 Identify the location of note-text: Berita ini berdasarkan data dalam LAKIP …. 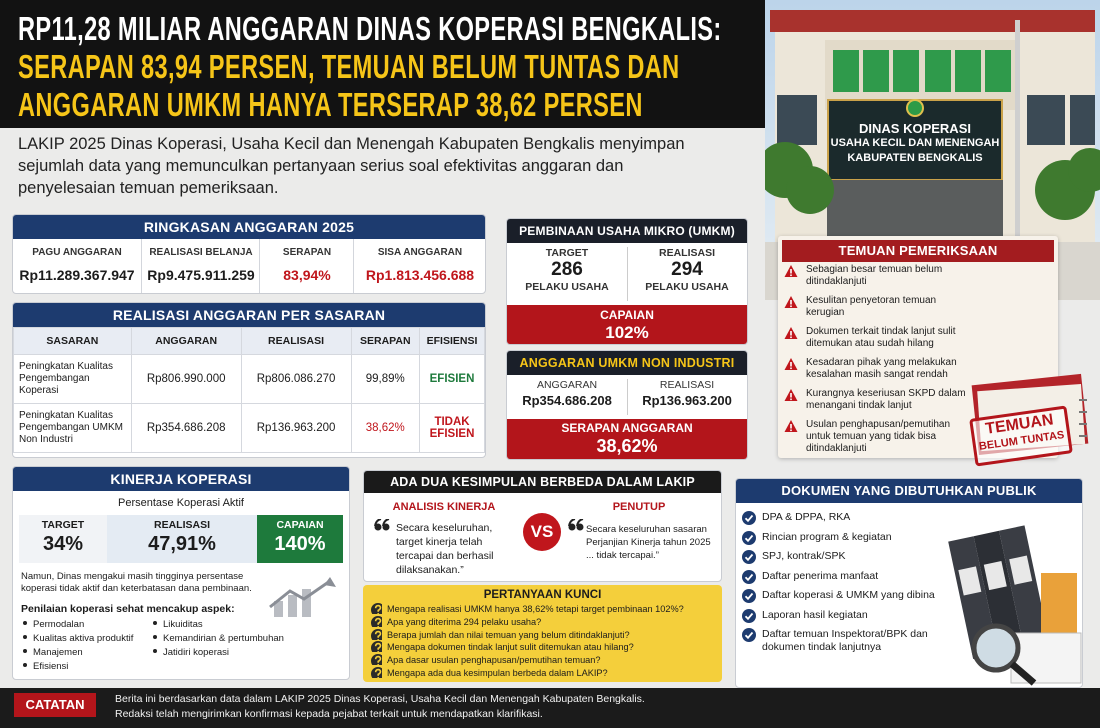
(380, 707).